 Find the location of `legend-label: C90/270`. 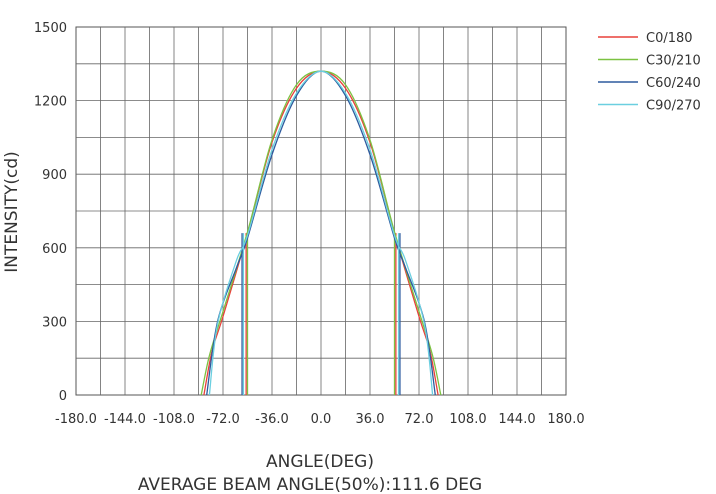

legend-label: C90/270 is located at coordinates (673, 106).